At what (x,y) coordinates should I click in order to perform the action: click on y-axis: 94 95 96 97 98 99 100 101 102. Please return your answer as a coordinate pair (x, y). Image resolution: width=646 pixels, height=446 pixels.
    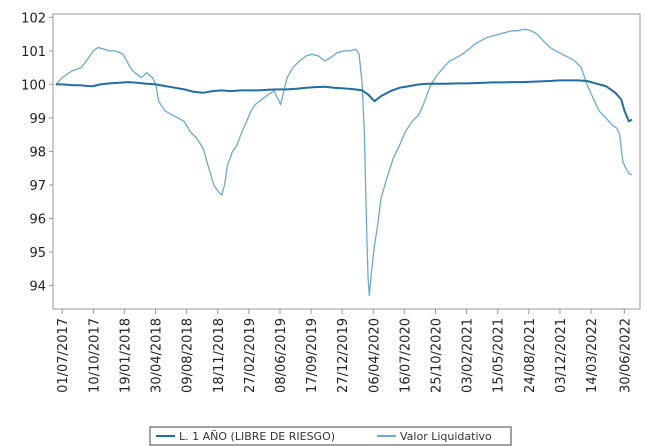
    Looking at the image, I should click on (37, 153).